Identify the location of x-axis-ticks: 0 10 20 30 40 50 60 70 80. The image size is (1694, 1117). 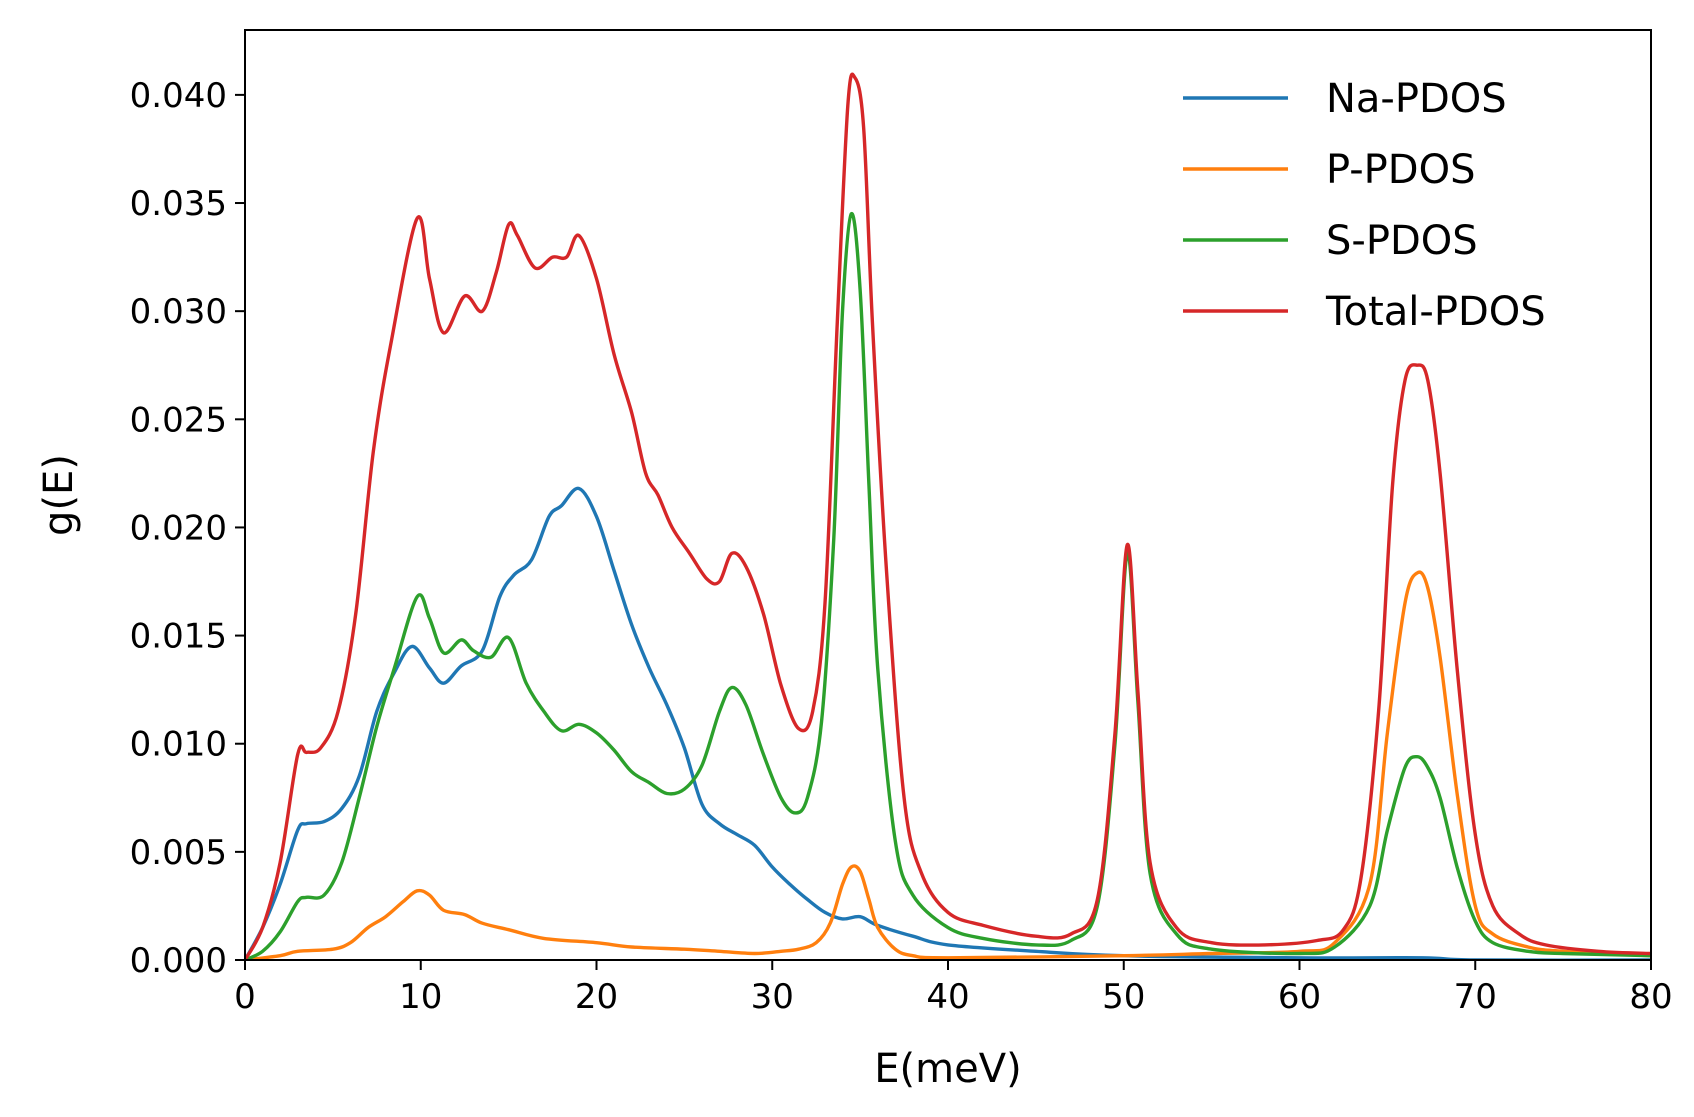
(953, 988).